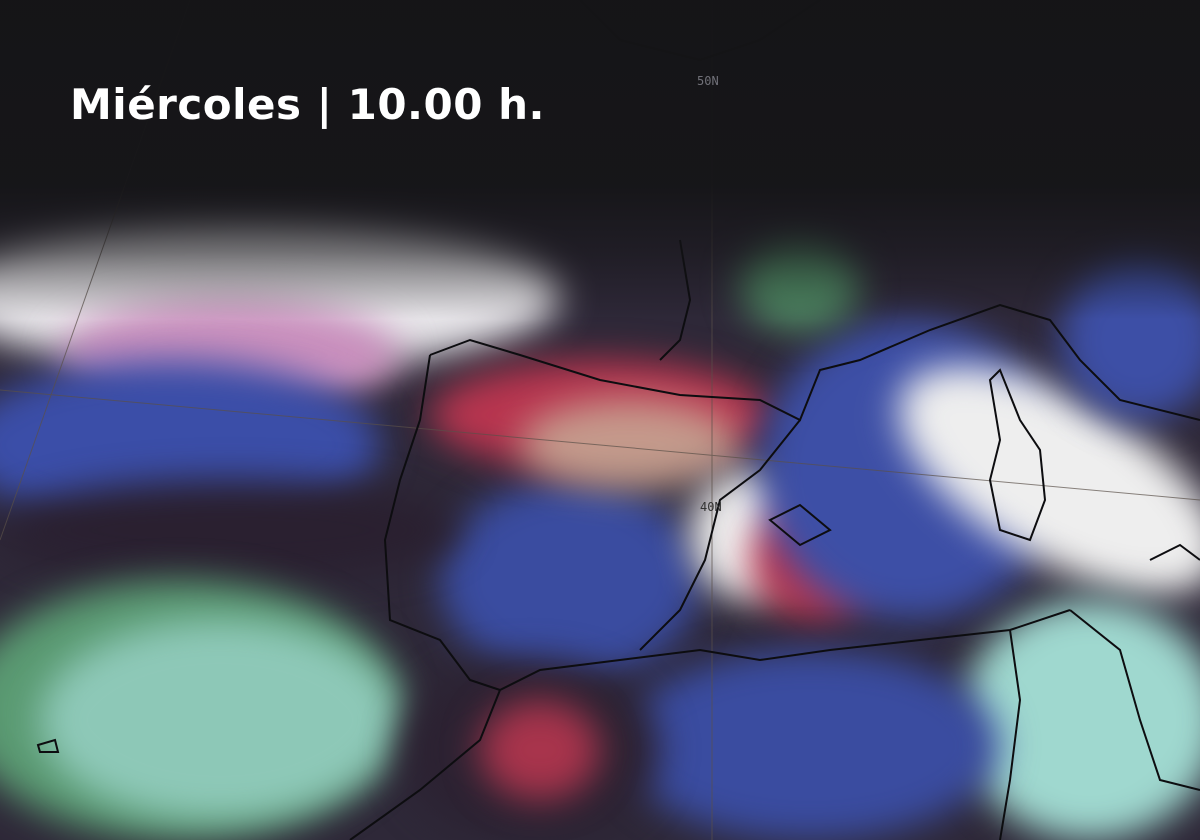  I want to click on latitude-label-40n: 40N, so click(711, 507).